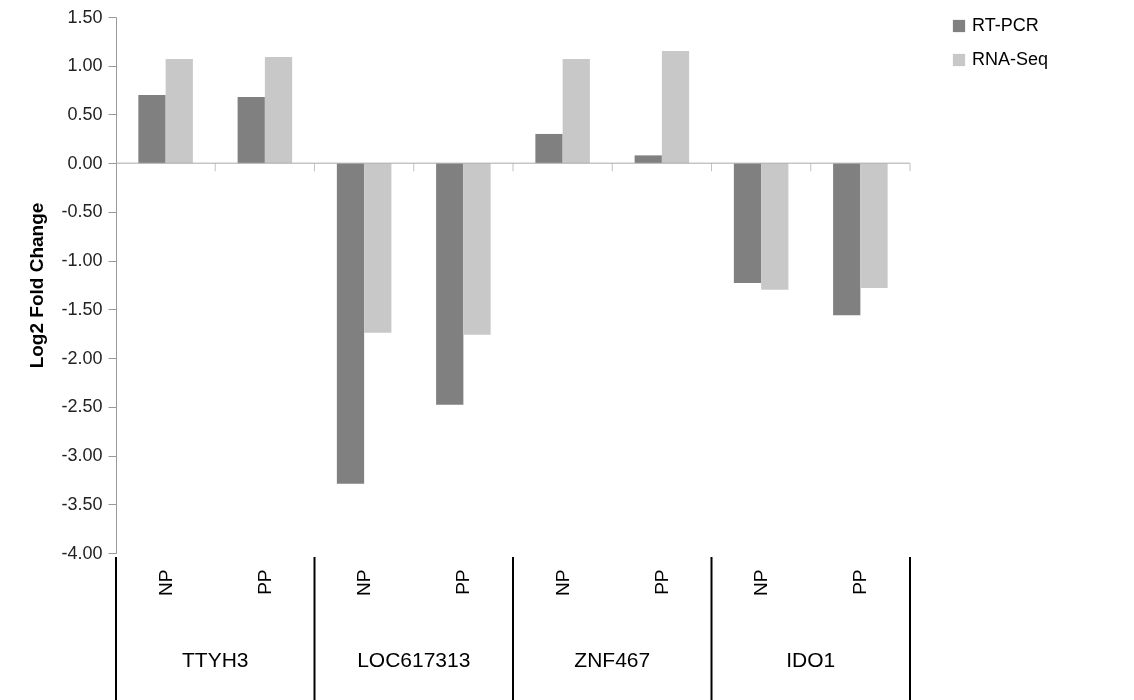 The width and height of the screenshot is (1134, 700). What do you see at coordinates (215, 659) in the screenshot?
I see `text: TTYH3` at bounding box center [215, 659].